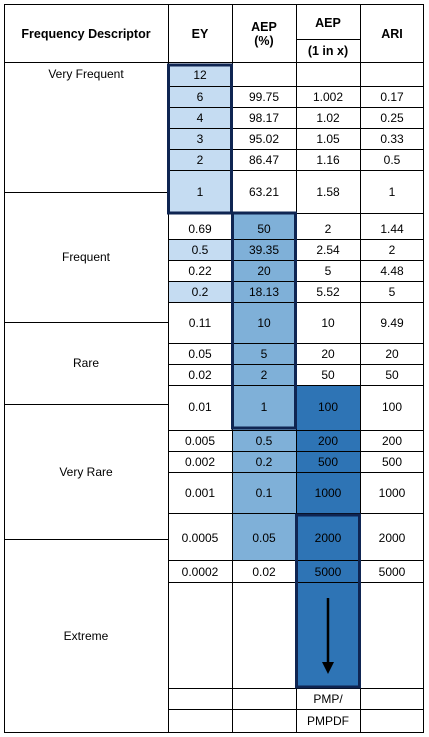 This screenshot has height=737, width=429. Describe the element at coordinates (392, 322) in the screenshot. I see `cell-ari-r10: 9.49` at that location.